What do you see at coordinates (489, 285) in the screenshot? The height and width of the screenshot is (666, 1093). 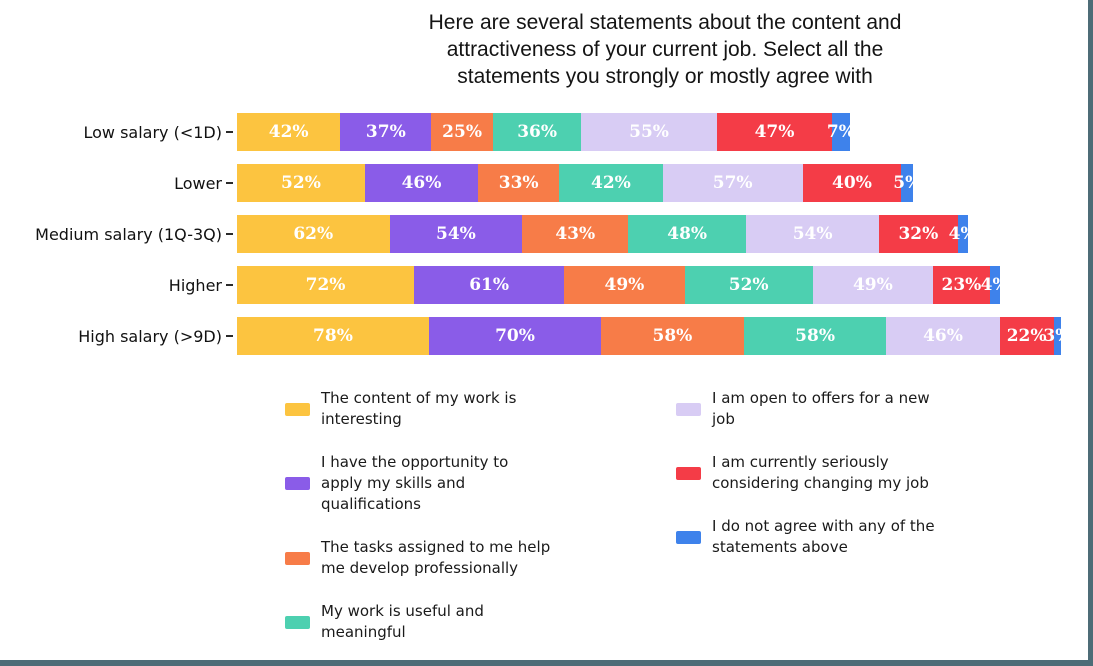 I see `bar-segment: 61%` at bounding box center [489, 285].